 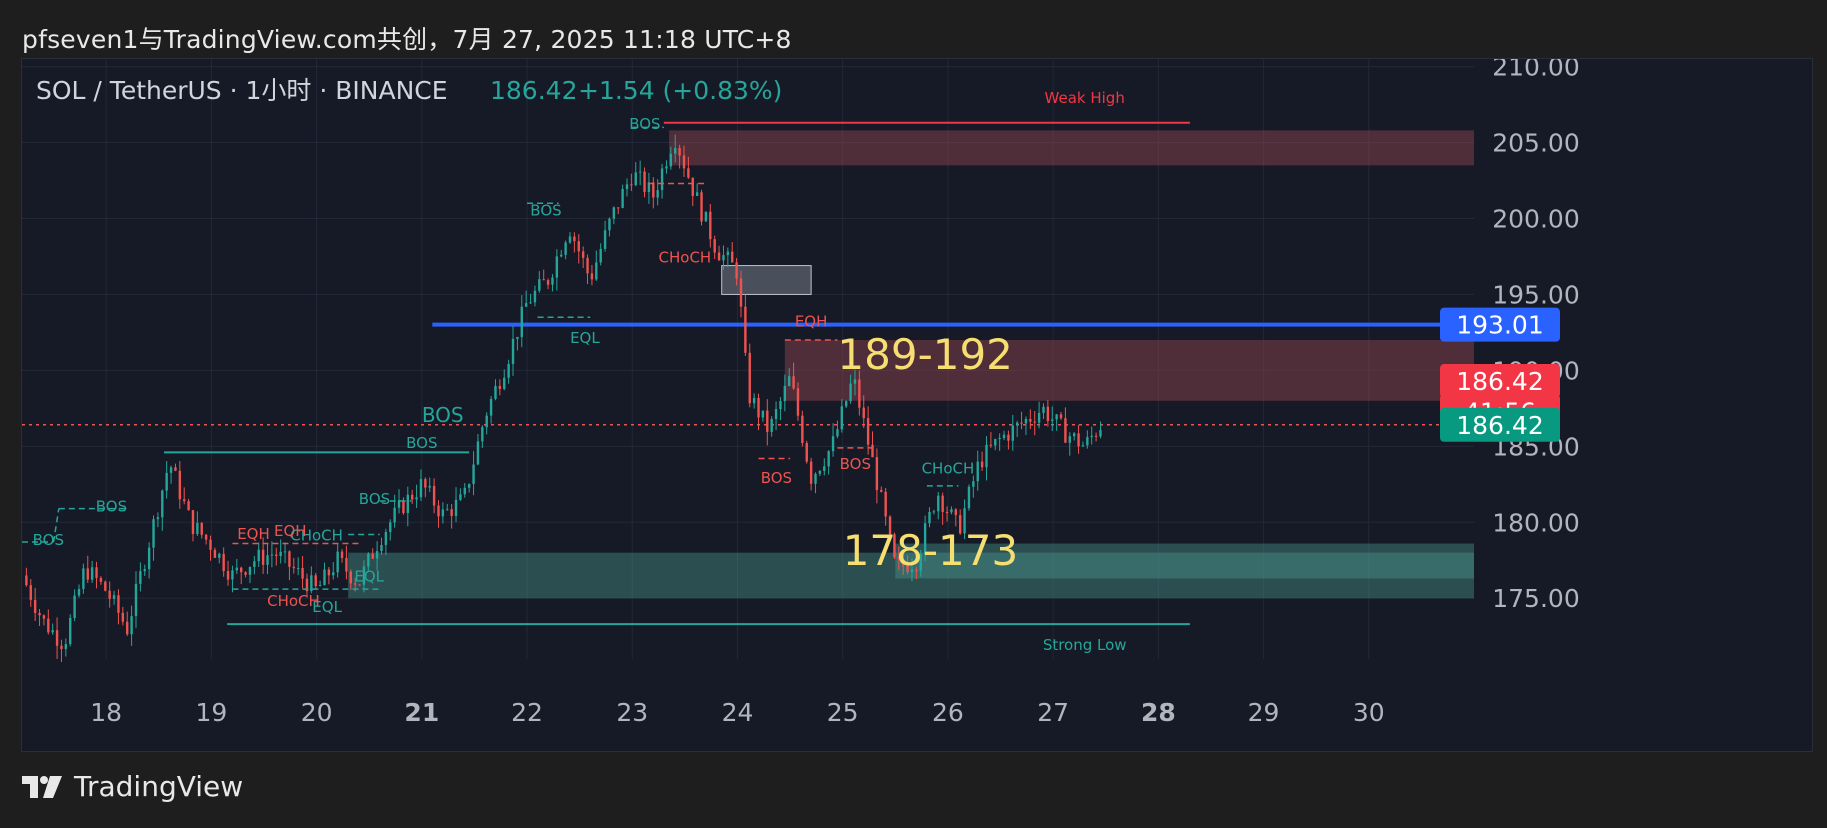 I want to click on x-tick-label: 22, so click(x=527, y=712).